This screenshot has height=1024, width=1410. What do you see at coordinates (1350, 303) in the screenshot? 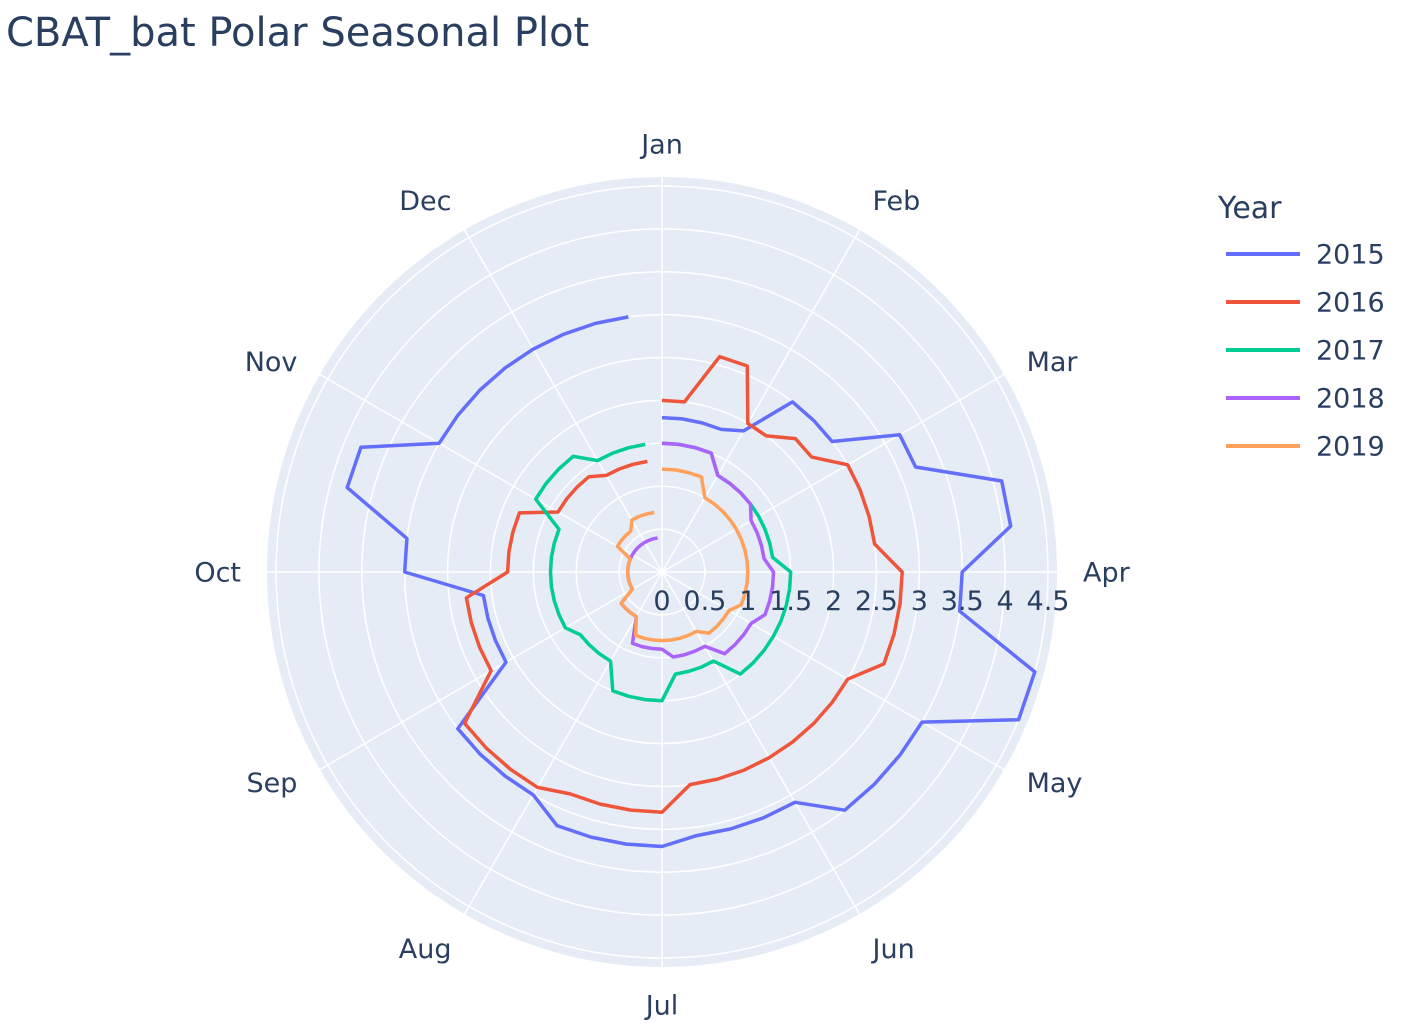
I see `legend-label: 2016` at bounding box center [1350, 303].